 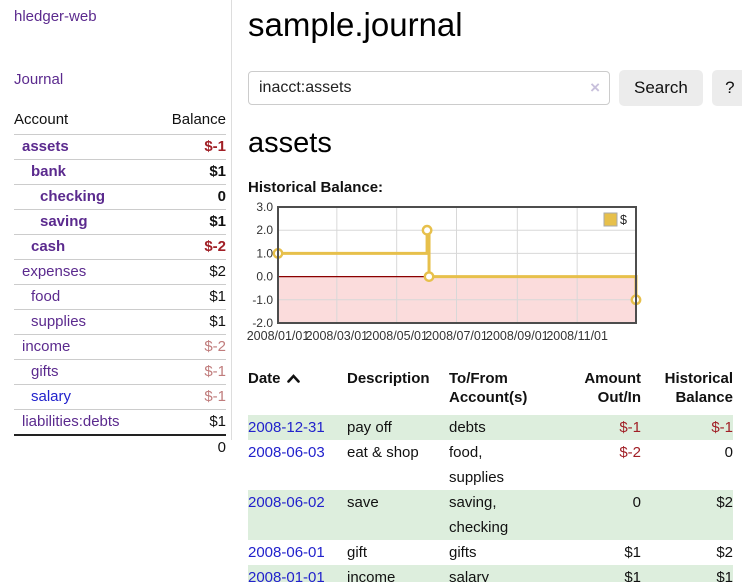 I want to click on account-link: salary, so click(x=51, y=396).